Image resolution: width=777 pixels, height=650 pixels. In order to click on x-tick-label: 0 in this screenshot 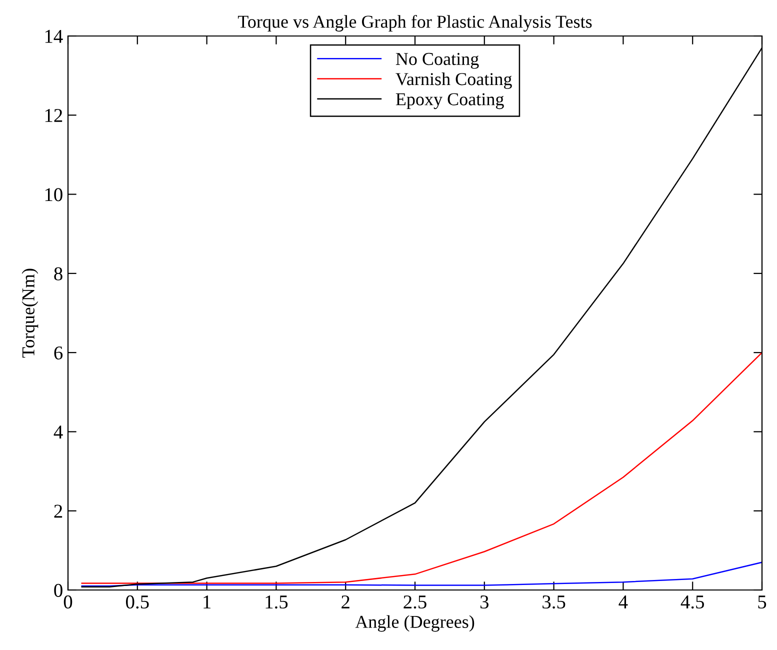, I will do `click(68, 602)`.